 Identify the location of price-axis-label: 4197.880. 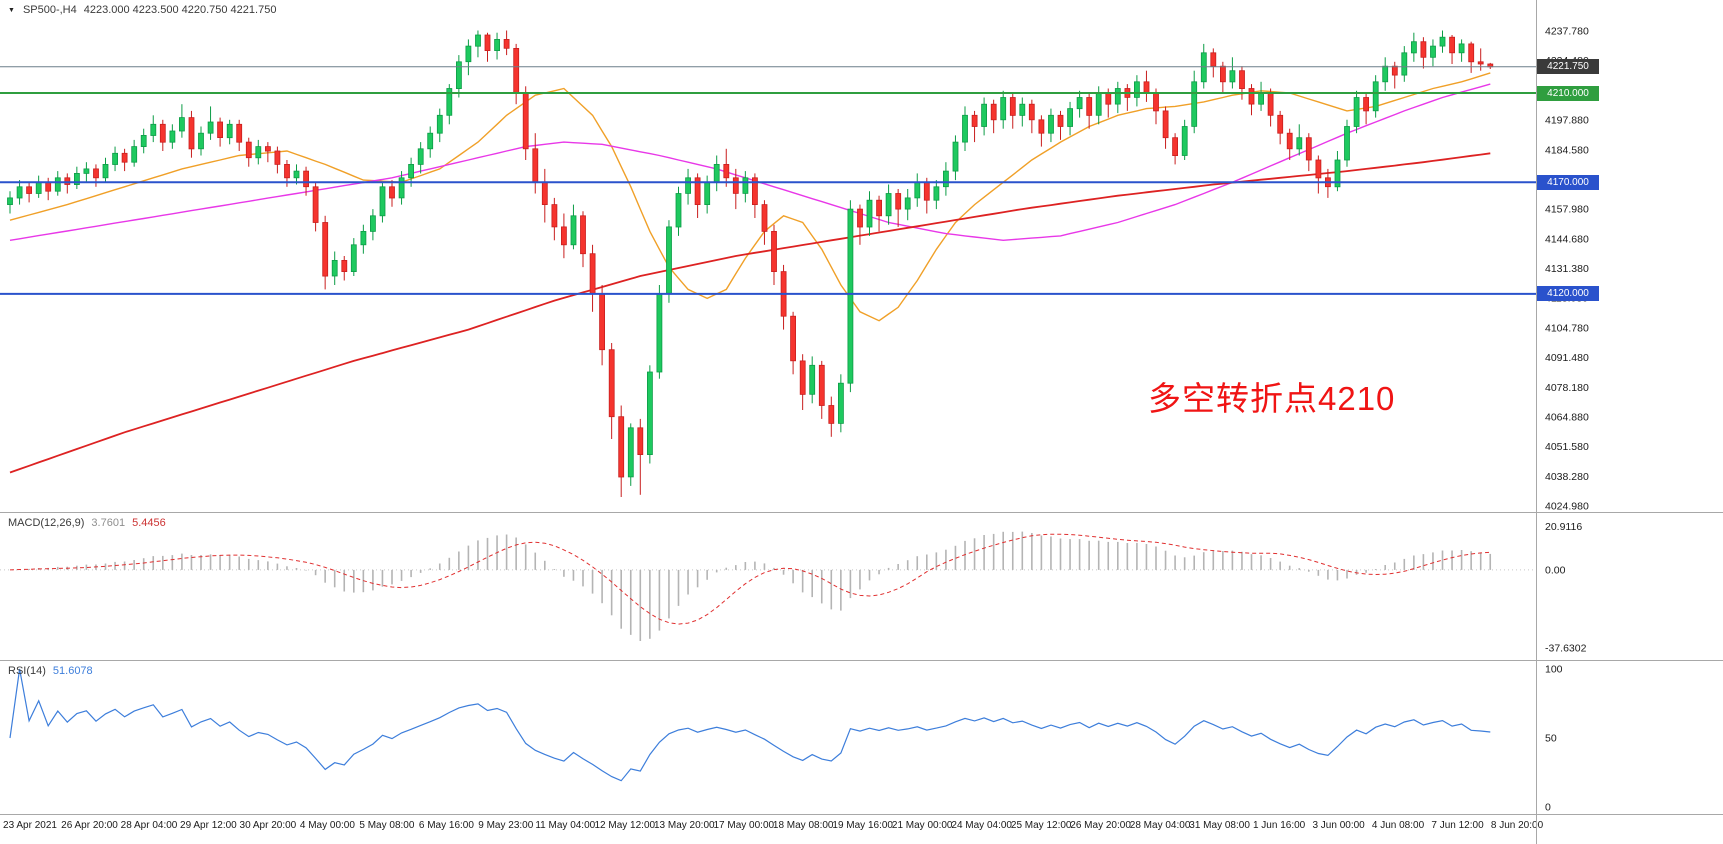
(1567, 121).